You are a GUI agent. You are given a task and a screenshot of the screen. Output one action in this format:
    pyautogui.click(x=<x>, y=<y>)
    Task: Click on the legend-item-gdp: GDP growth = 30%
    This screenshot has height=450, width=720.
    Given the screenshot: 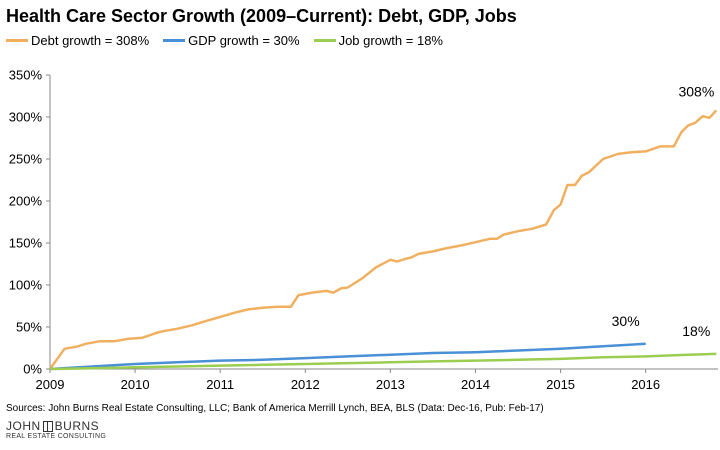 What is the action you would take?
    pyautogui.click(x=231, y=40)
    